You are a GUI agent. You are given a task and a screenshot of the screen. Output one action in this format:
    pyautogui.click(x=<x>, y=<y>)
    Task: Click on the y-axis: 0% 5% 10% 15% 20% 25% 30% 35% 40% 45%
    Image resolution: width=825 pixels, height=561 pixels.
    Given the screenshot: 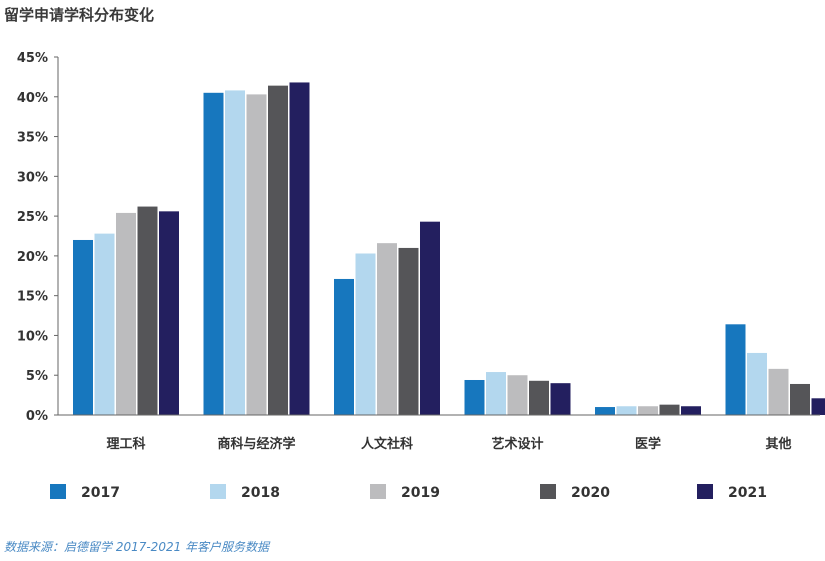 What is the action you would take?
    pyautogui.click(x=38, y=237)
    